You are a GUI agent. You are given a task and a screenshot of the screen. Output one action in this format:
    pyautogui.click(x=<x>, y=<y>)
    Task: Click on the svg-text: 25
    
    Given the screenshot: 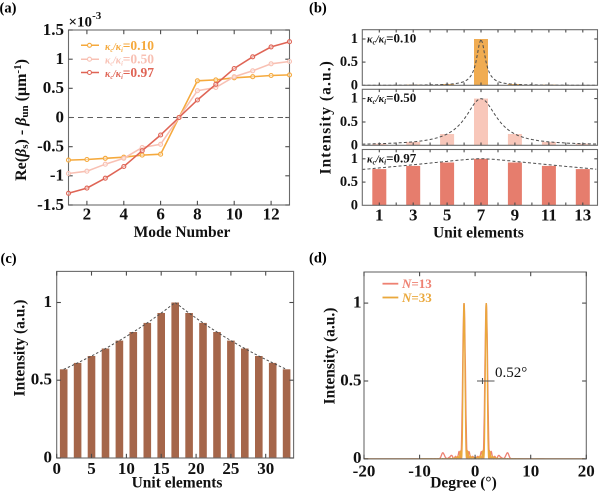 What is the action you would take?
    pyautogui.click(x=230, y=468)
    